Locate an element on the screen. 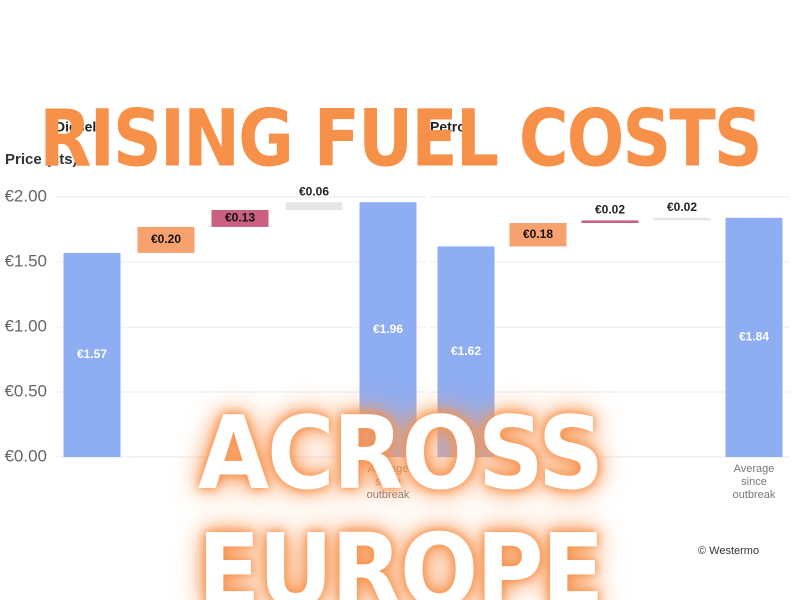 The image size is (800, 600). y-tick-label: €1.00 is located at coordinates (25, 325).